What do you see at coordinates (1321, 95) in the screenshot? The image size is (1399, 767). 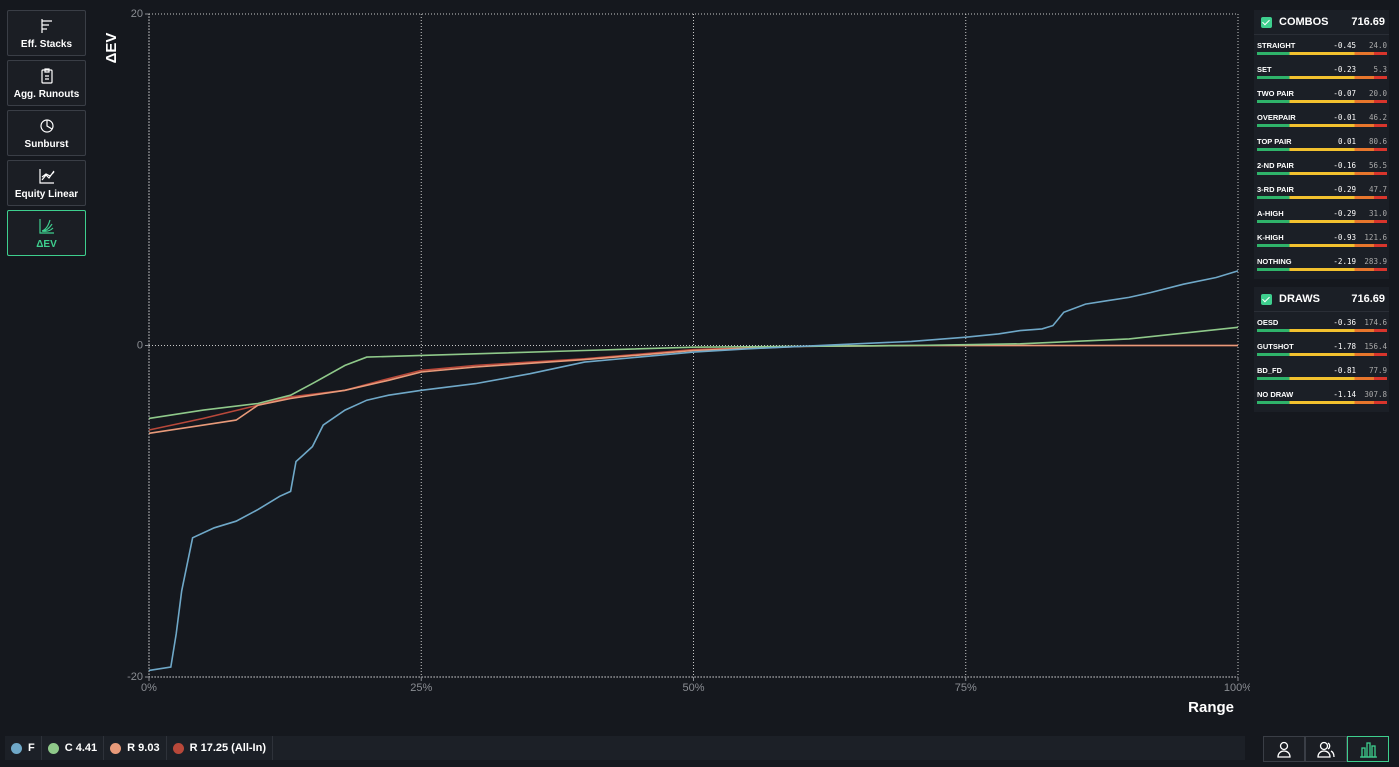 I see `panel-row: TWO PAIR -0.07 20.0` at bounding box center [1321, 95].